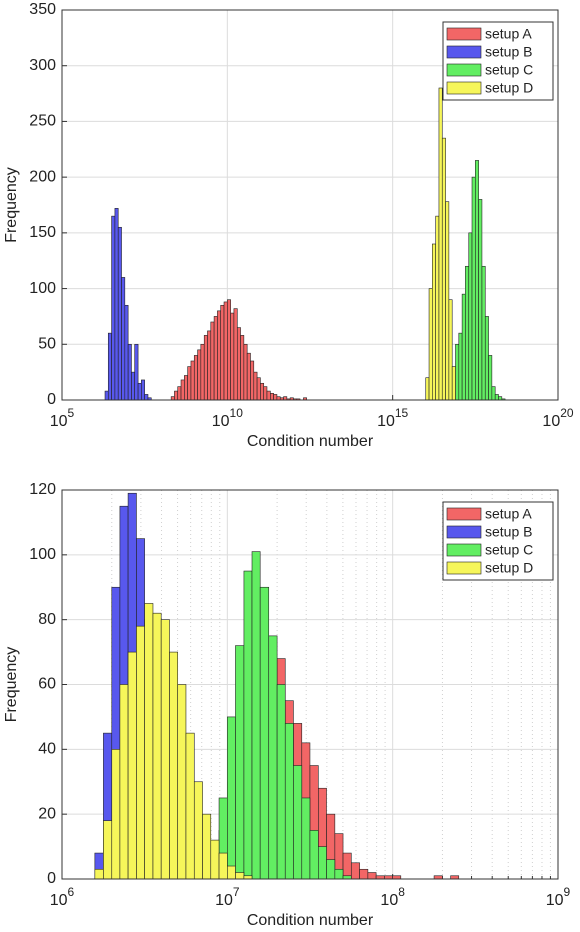 This screenshot has height=932, width=580. What do you see at coordinates (402, 413) in the screenshot?
I see `tick-exponent: 15` at bounding box center [402, 413].